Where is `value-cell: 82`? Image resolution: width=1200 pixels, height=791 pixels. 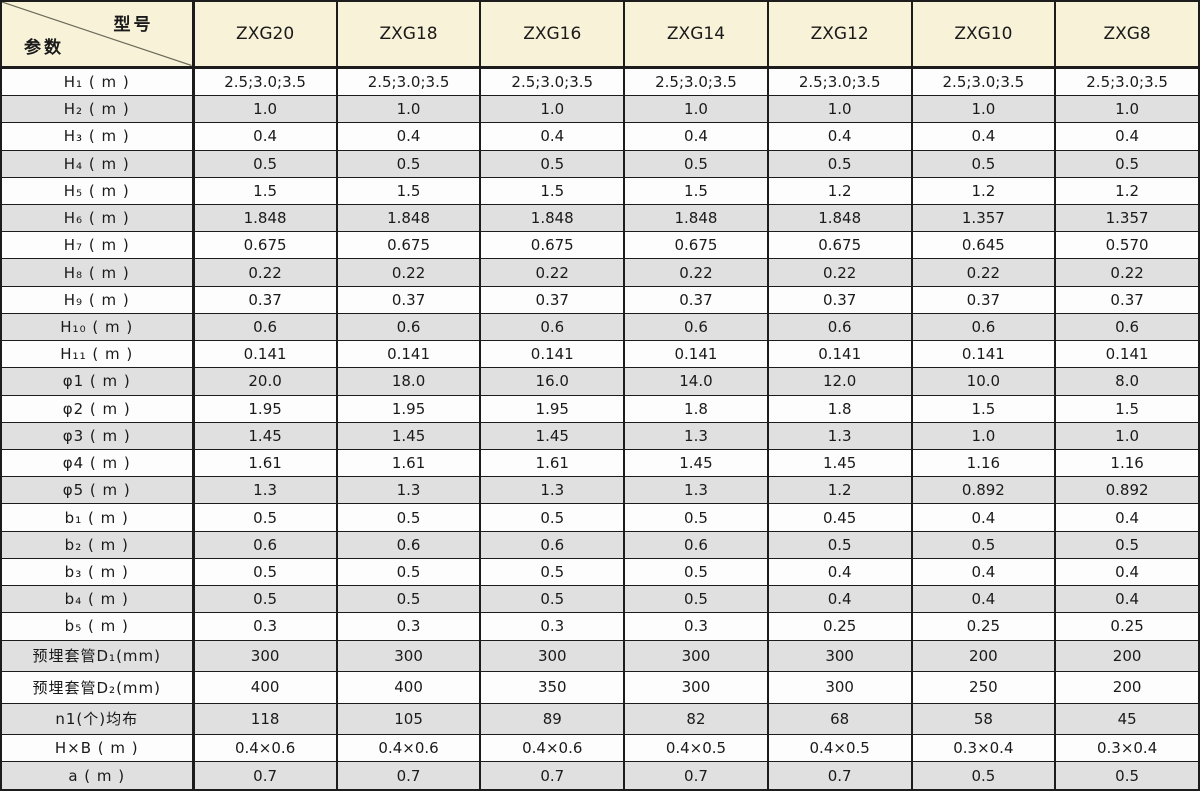 value-cell: 82 is located at coordinates (696, 719).